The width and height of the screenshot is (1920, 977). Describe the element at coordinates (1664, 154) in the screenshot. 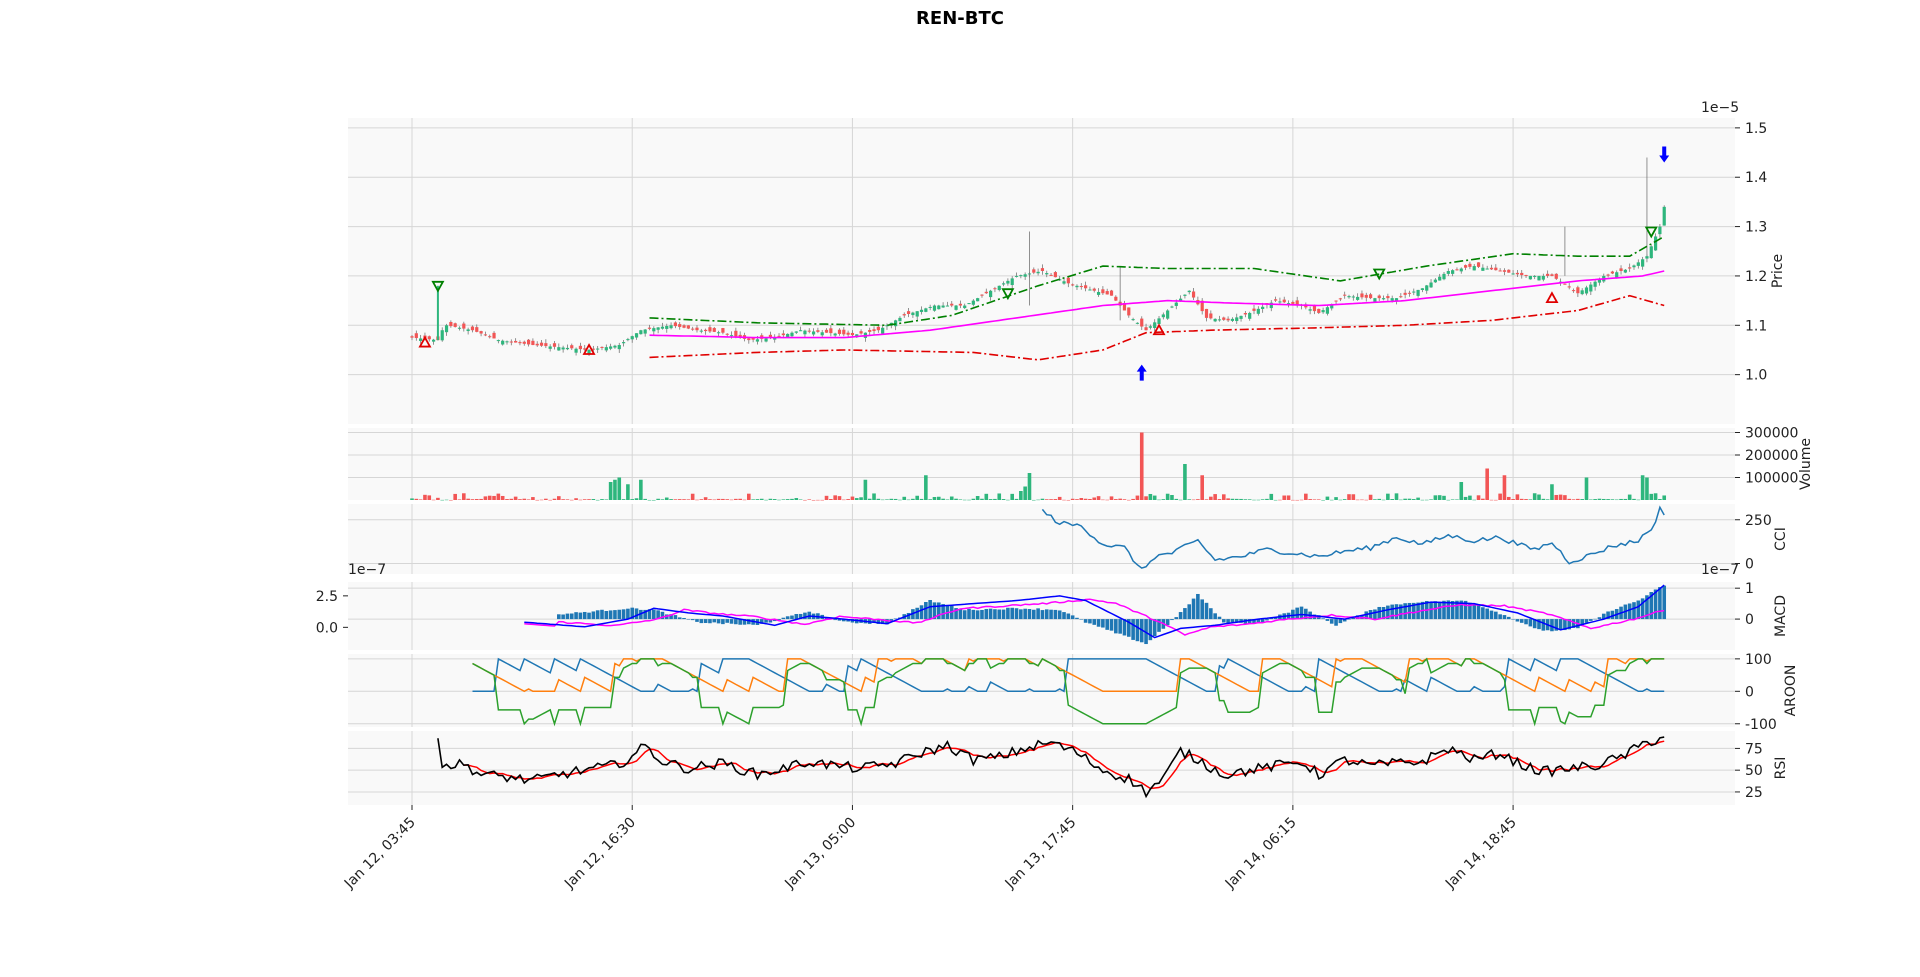

I see `sell-arrow-icon` at that location.